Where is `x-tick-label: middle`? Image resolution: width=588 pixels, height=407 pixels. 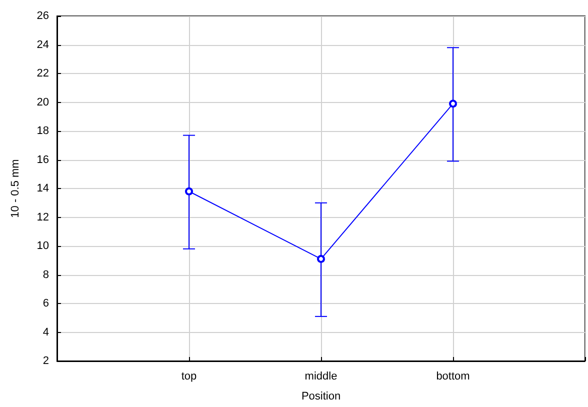 x-tick-label: middle is located at coordinates (321, 376).